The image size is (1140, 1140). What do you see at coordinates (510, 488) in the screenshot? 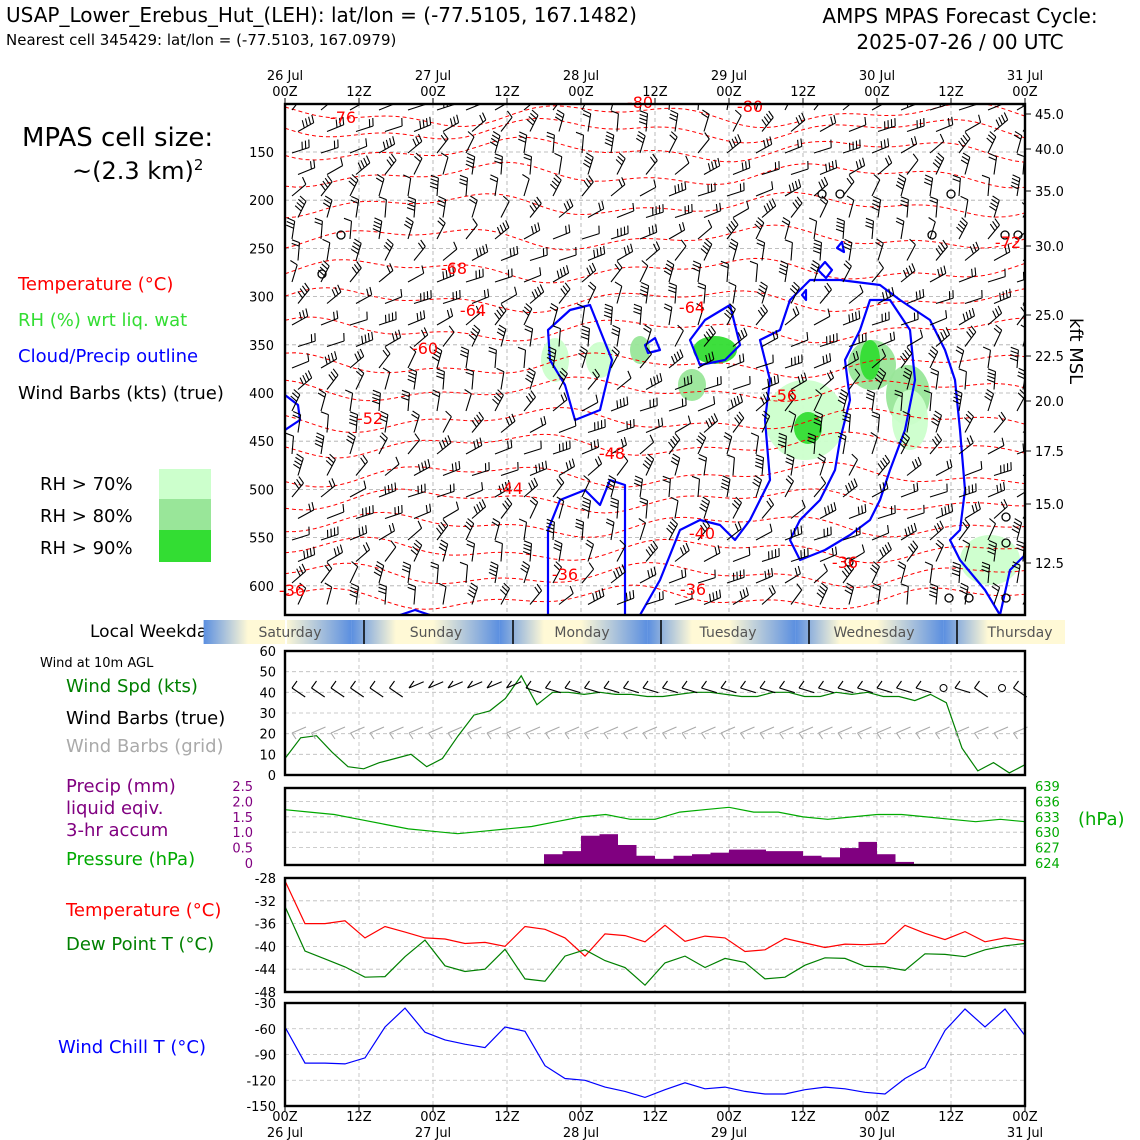
I see `isotherm-label: -44` at bounding box center [510, 488].